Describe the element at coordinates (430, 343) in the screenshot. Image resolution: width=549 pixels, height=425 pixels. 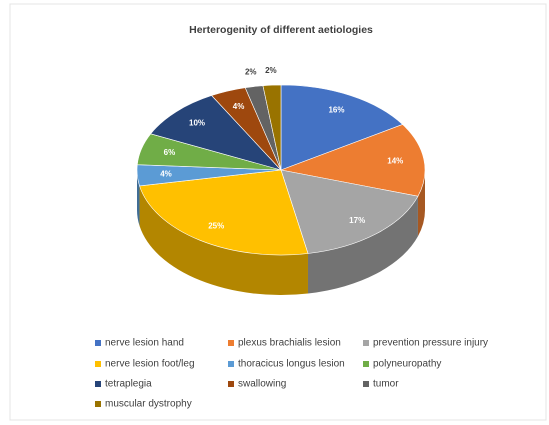
I see `legend-label: prevention pressure injury` at that location.